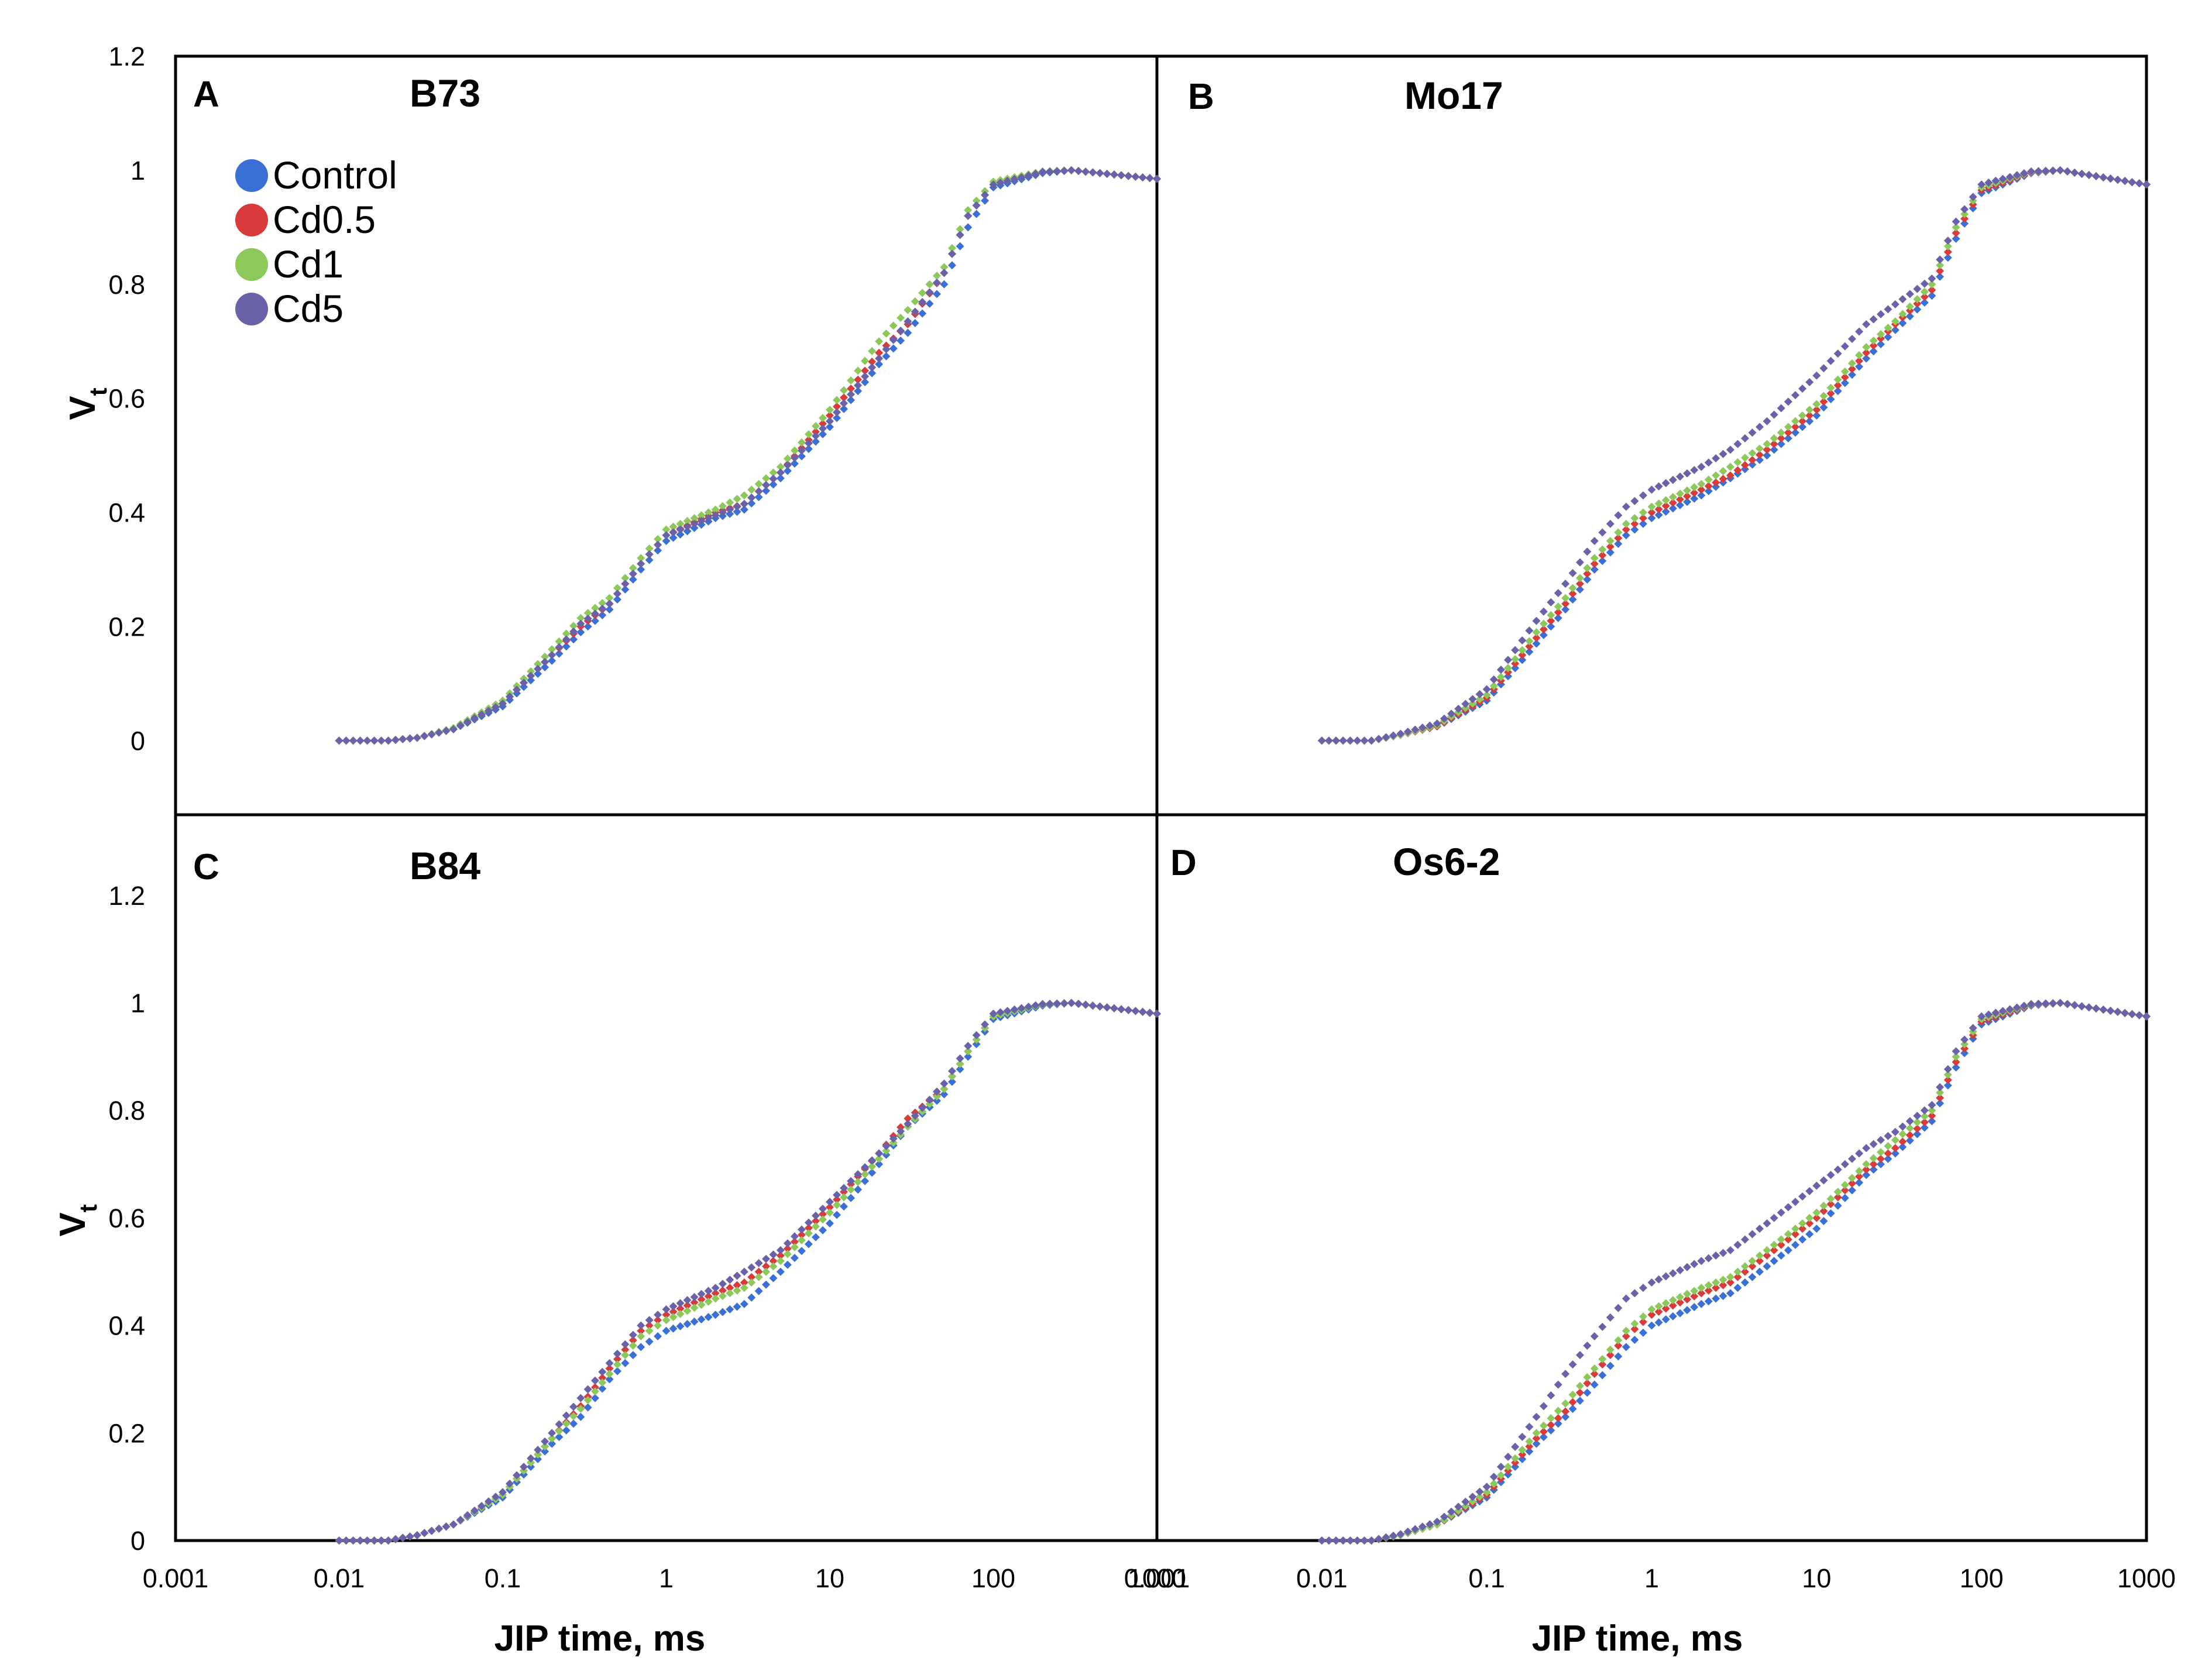  I want to click on x-tick-label-d-5: 100, so click(1982, 1578).